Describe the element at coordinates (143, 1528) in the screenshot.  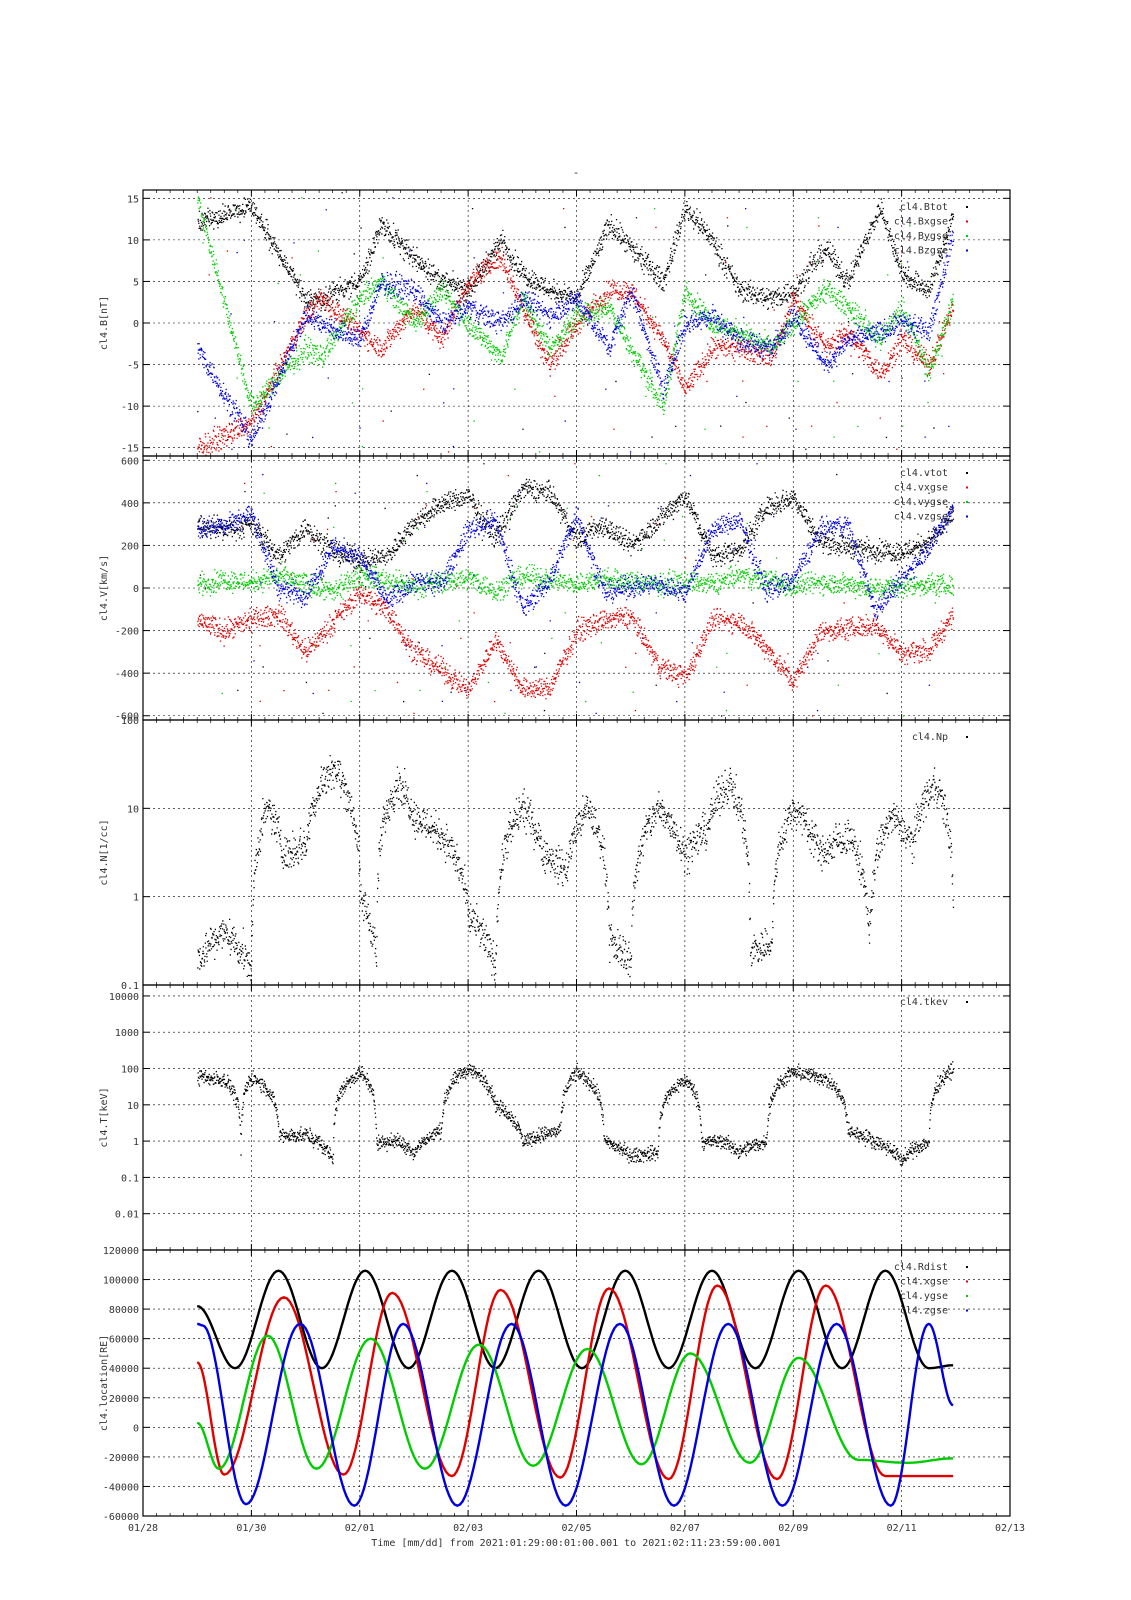
I see `x-tick-label: 01/28` at that location.